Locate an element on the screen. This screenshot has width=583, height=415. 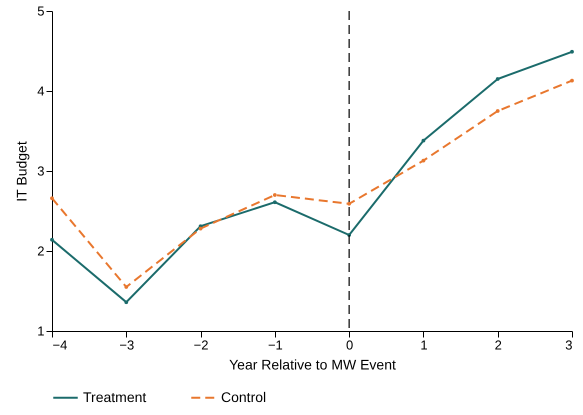
x-tick-label: 3 is located at coordinates (568, 345).